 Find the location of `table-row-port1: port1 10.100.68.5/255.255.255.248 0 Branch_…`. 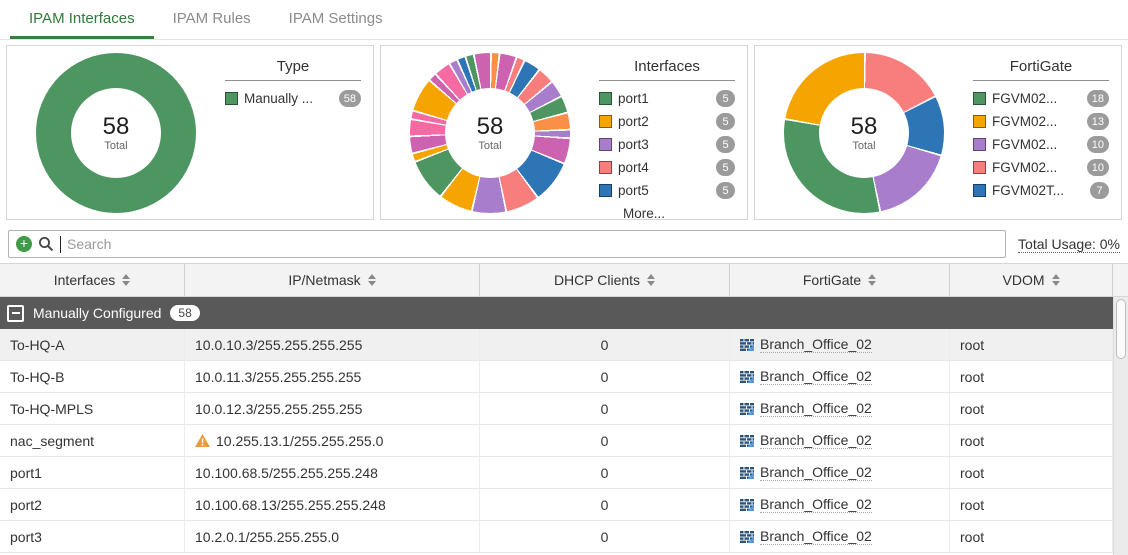

table-row-port1: port1 10.100.68.5/255.255.255.248 0 Branch_… is located at coordinates (564, 473).